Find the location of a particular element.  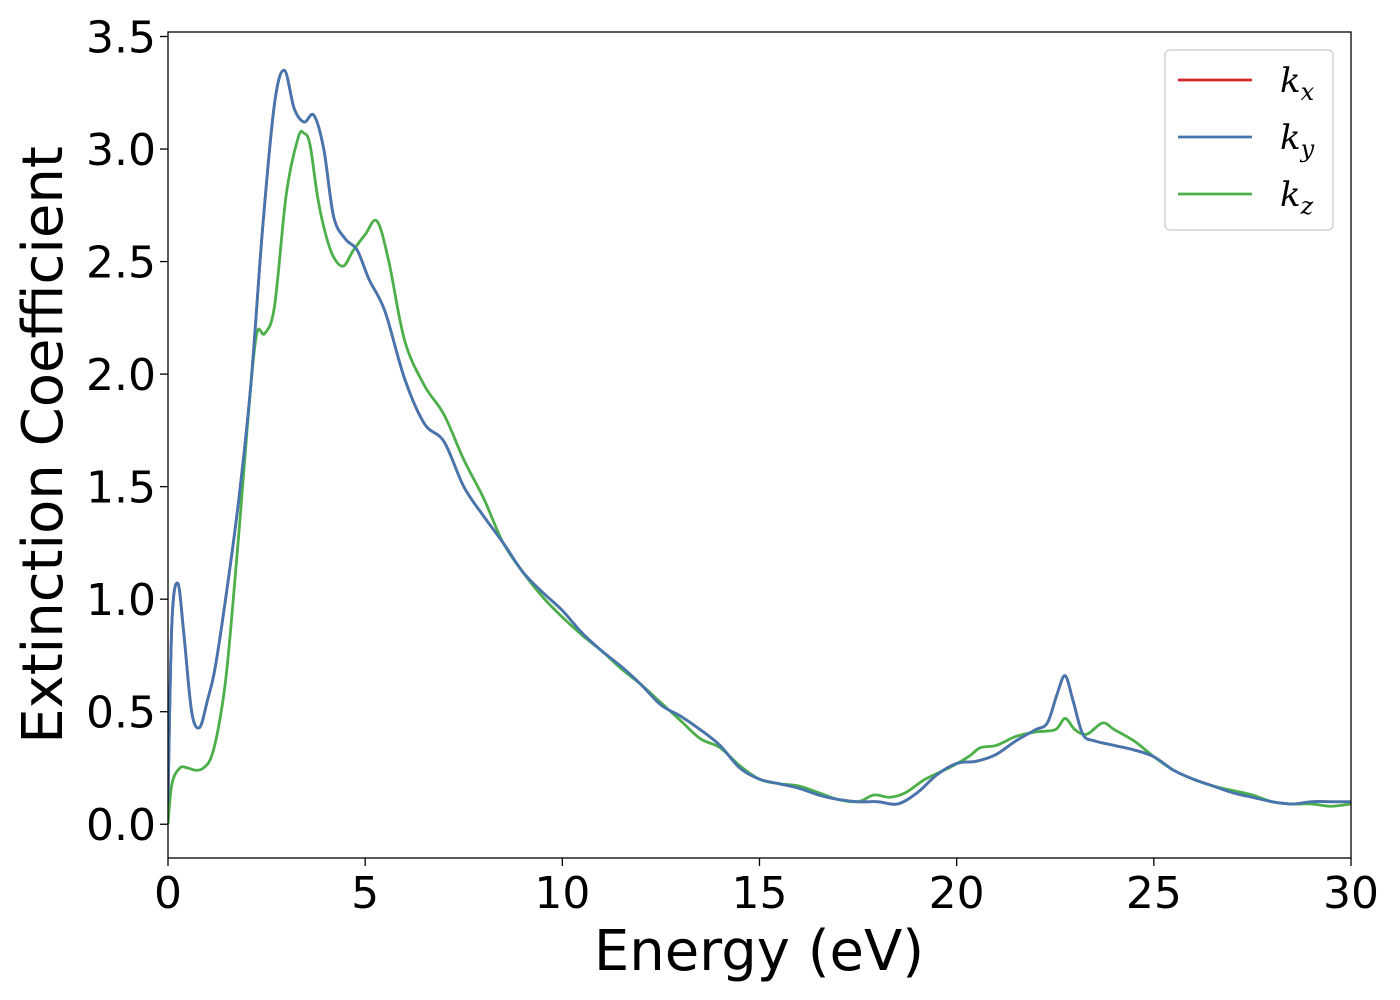

y-tick-label: 3.5 is located at coordinates (121, 38).